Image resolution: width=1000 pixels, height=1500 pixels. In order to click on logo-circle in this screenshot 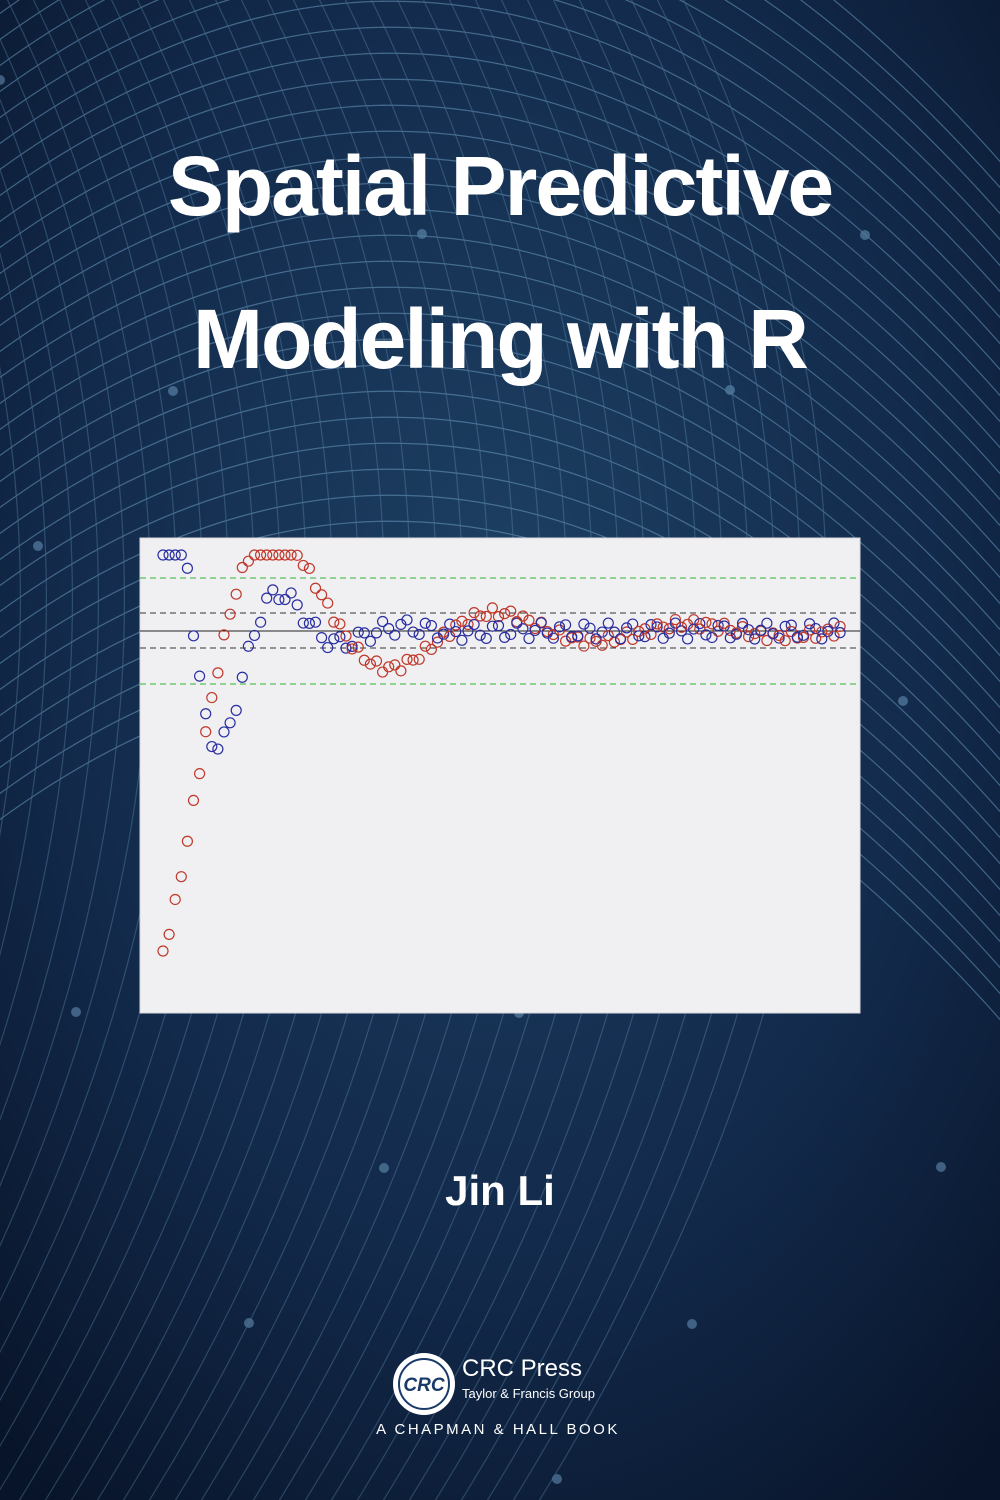, I will do `click(424, 1384)`.